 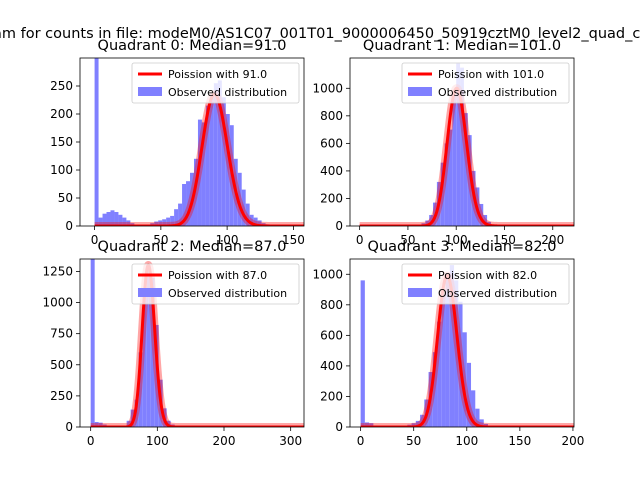 What do you see at coordinates (331, 366) in the screenshot?
I see `y-tick-label: 400` at bounding box center [331, 366].